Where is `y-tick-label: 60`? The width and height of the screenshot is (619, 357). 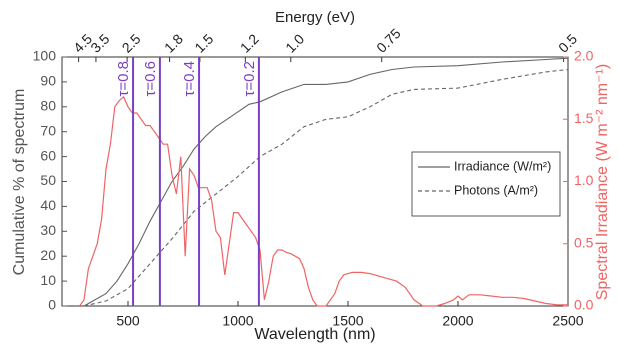 y-tick-label: 60 is located at coordinates (48, 155).